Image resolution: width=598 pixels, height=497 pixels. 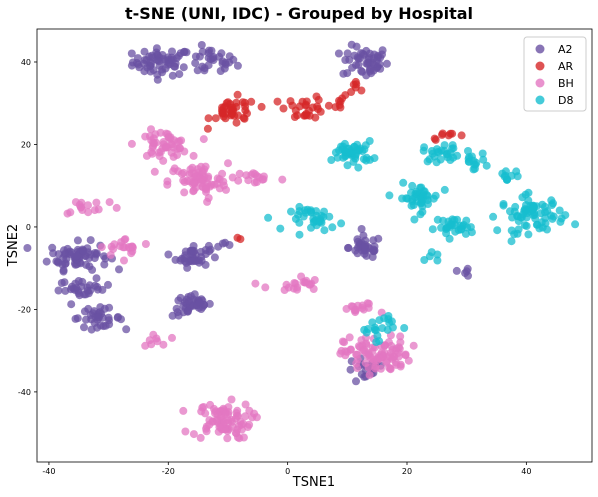 I want to click on y-tick-label: 0, so click(x=28, y=227).